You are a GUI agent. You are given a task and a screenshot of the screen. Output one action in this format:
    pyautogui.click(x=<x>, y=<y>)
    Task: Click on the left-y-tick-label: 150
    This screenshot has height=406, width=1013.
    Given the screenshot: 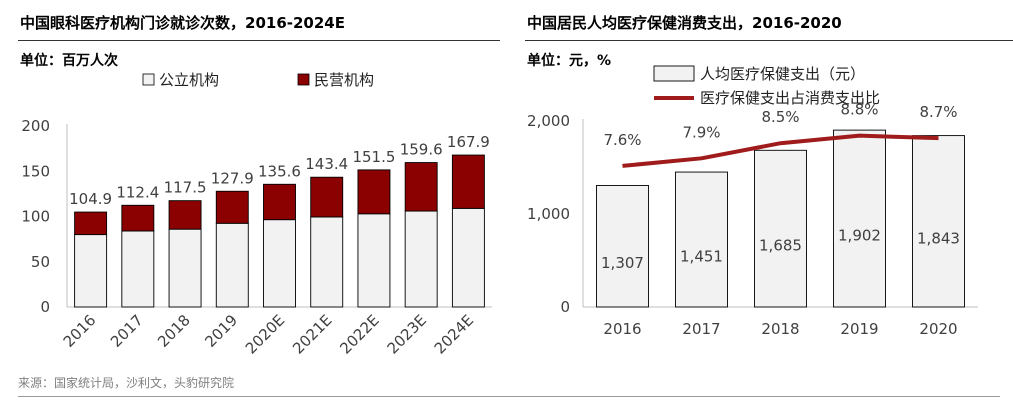 What is the action you would take?
    pyautogui.click(x=35, y=171)
    